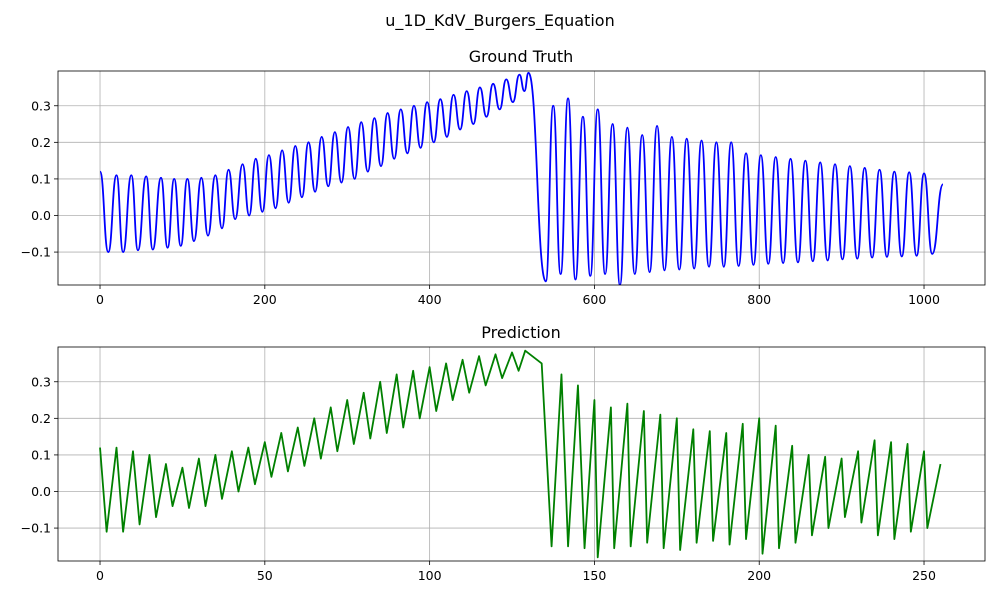 The width and height of the screenshot is (1000, 600). What do you see at coordinates (594, 575) in the screenshot?
I see `prediction-xtick-label: 150` at bounding box center [594, 575].